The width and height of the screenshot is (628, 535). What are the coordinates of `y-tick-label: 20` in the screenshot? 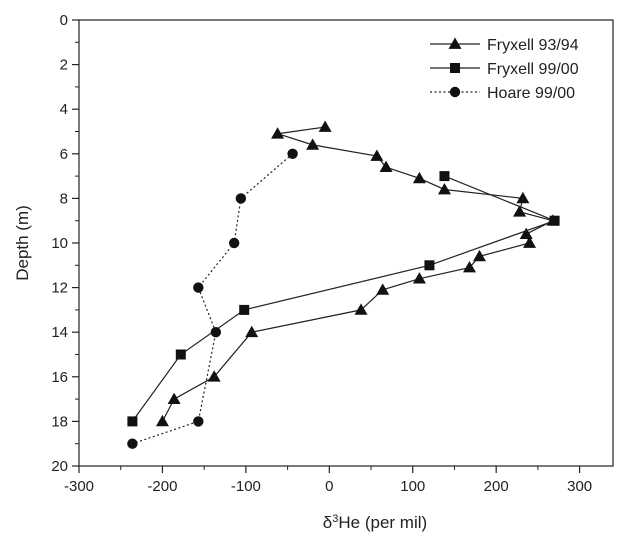 It's located at (59, 466).